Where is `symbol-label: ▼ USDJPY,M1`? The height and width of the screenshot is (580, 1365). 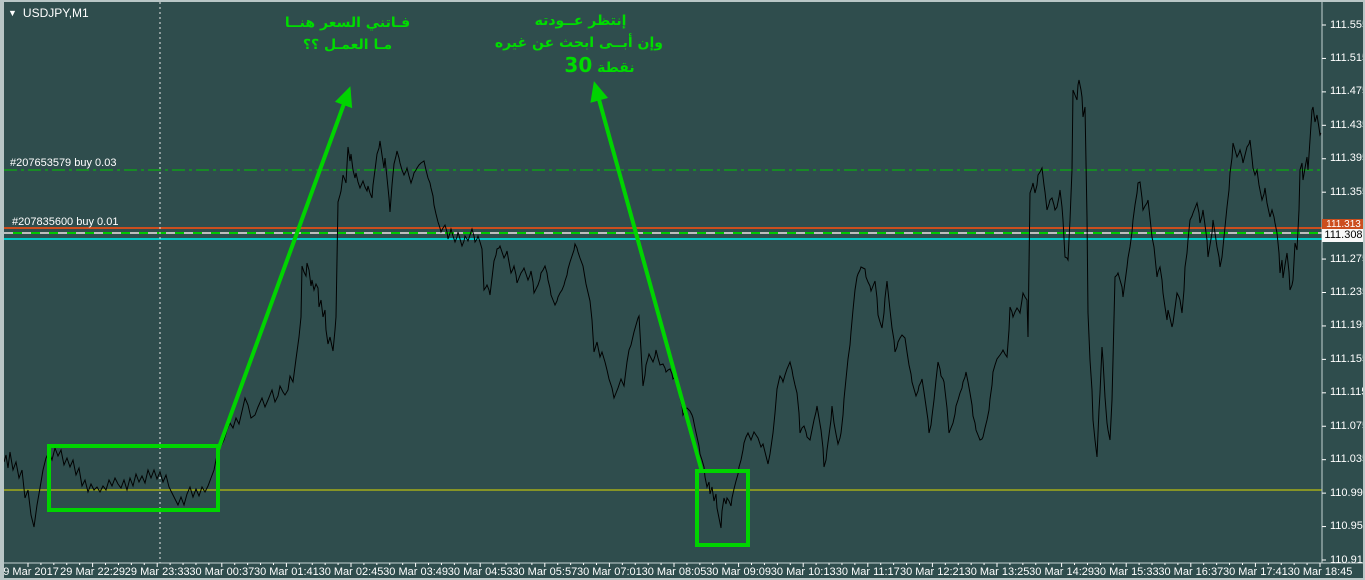
symbol-label: ▼ USDJPY,M1 is located at coordinates (48, 13).